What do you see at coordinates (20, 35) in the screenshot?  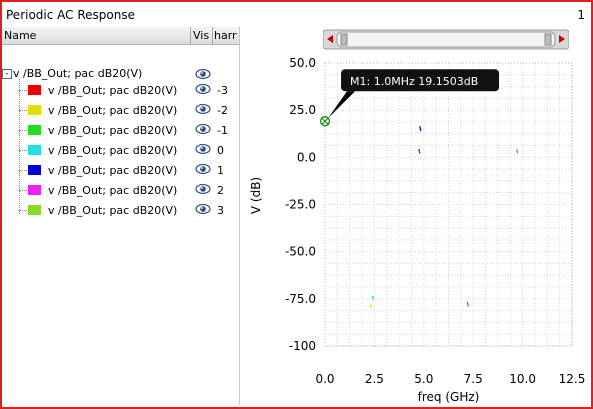 I see `column-name: Name` at bounding box center [20, 35].